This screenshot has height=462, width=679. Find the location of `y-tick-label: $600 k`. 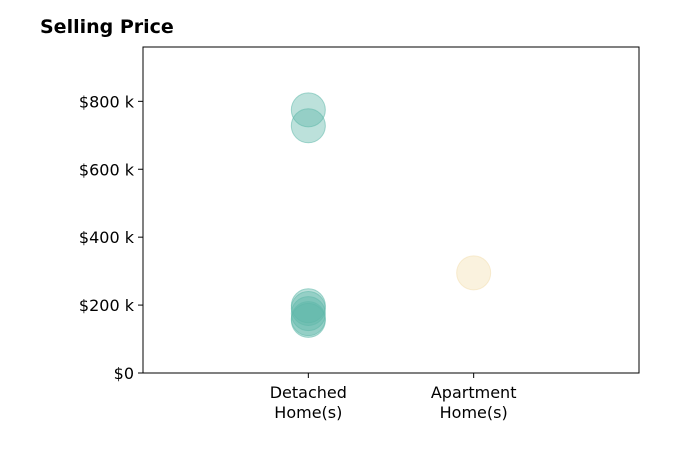

y-tick-label: $600 k is located at coordinates (107, 169).